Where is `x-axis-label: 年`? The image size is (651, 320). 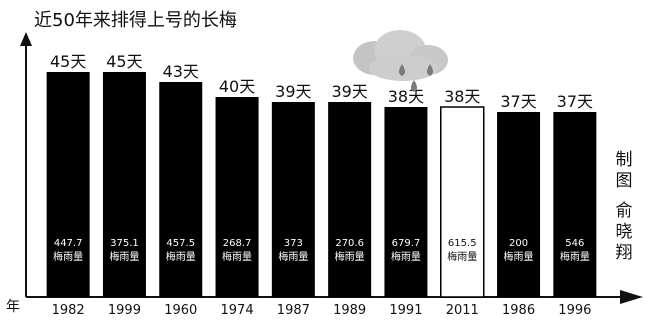 x-axis-label: 年 is located at coordinates (13, 306).